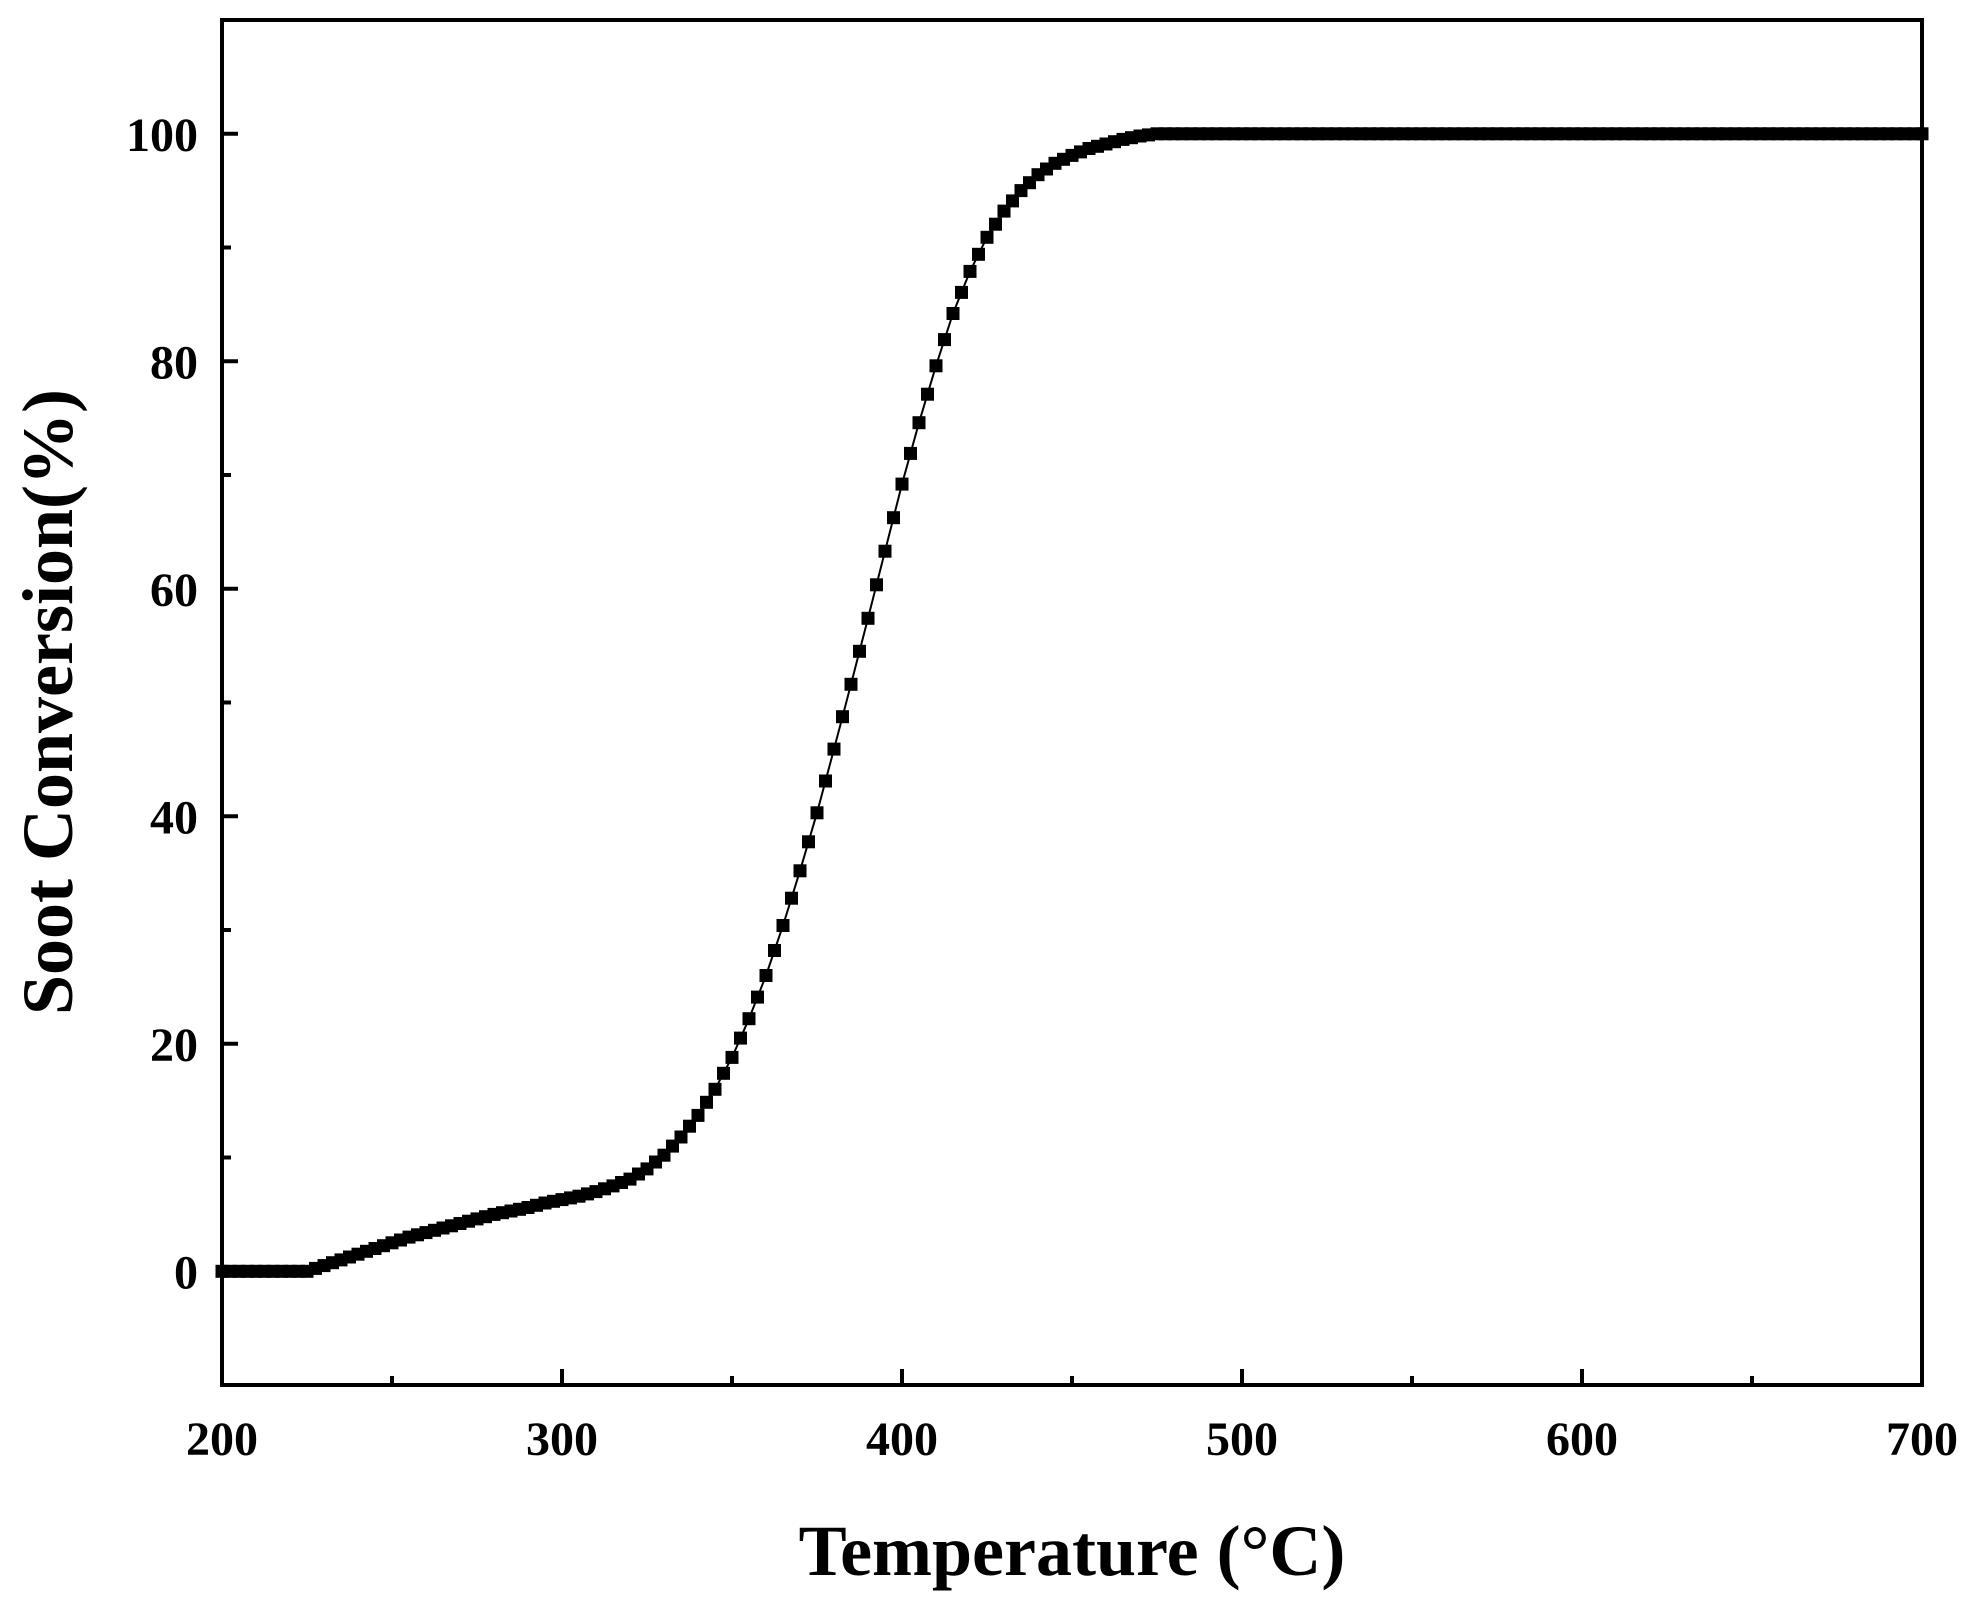  I want to click on y-tick-label: 100, so click(162, 135).